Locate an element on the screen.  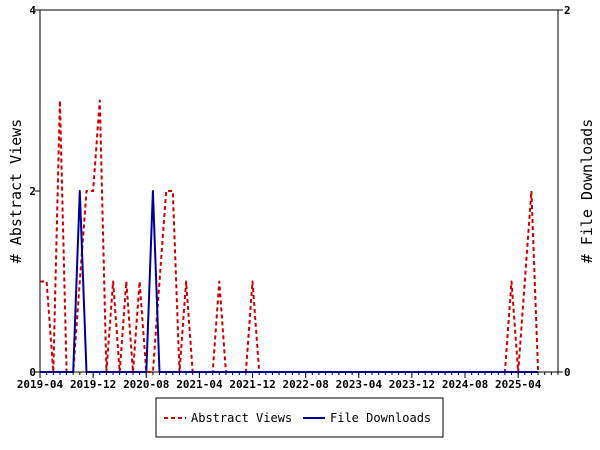
y2-axis-title: # File Downloads is located at coordinates (587, 191).